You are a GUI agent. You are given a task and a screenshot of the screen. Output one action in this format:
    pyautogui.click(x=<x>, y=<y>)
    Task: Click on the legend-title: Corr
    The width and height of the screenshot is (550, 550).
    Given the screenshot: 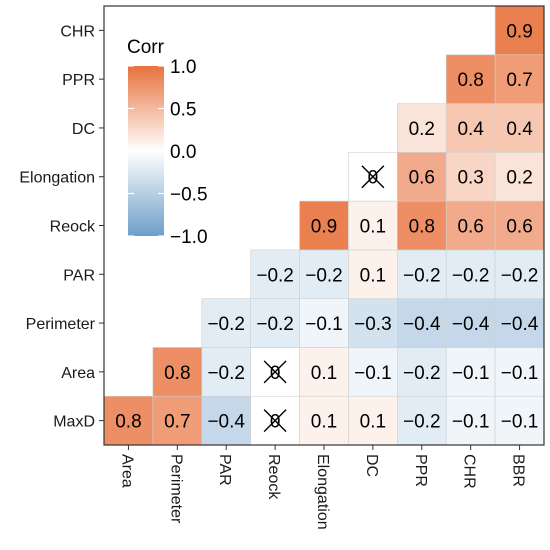 What is the action you would take?
    pyautogui.click(x=146, y=47)
    